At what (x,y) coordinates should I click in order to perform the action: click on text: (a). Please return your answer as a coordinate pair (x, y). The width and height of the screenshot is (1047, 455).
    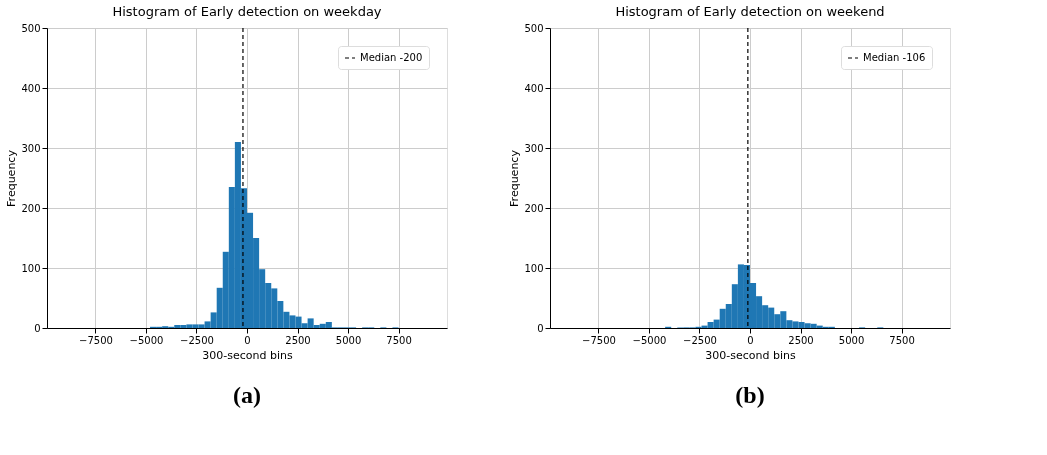
    Looking at the image, I should click on (247, 395).